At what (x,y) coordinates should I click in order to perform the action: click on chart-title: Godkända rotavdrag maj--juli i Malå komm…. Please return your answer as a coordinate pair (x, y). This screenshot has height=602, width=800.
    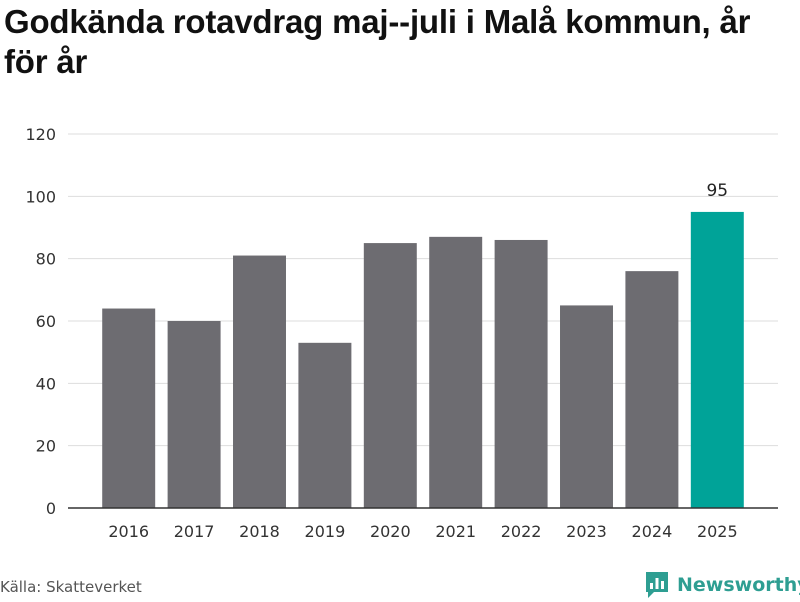
    Looking at the image, I should click on (377, 41).